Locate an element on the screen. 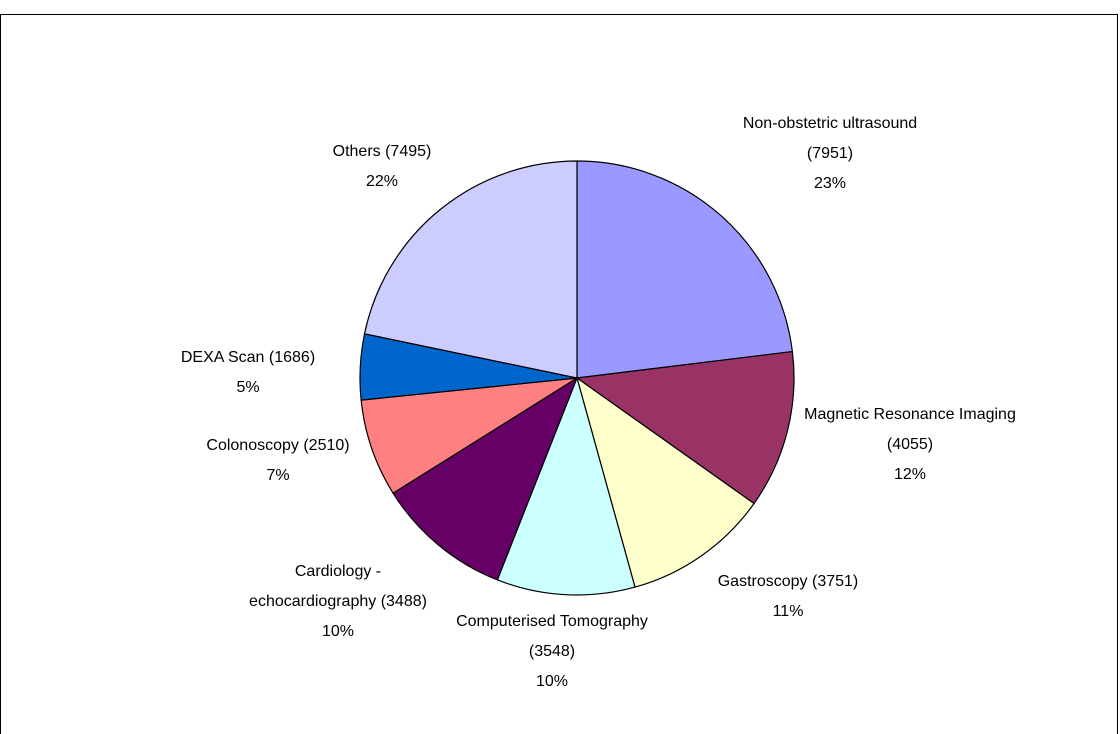  slice-label: Non-obstetric ultrasound (7951) 23% is located at coordinates (830, 153).